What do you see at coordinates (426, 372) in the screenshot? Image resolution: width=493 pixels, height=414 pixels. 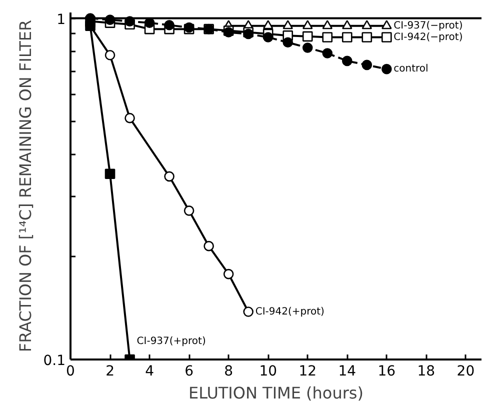 I see `x-tick-label: 18` at bounding box center [426, 372].